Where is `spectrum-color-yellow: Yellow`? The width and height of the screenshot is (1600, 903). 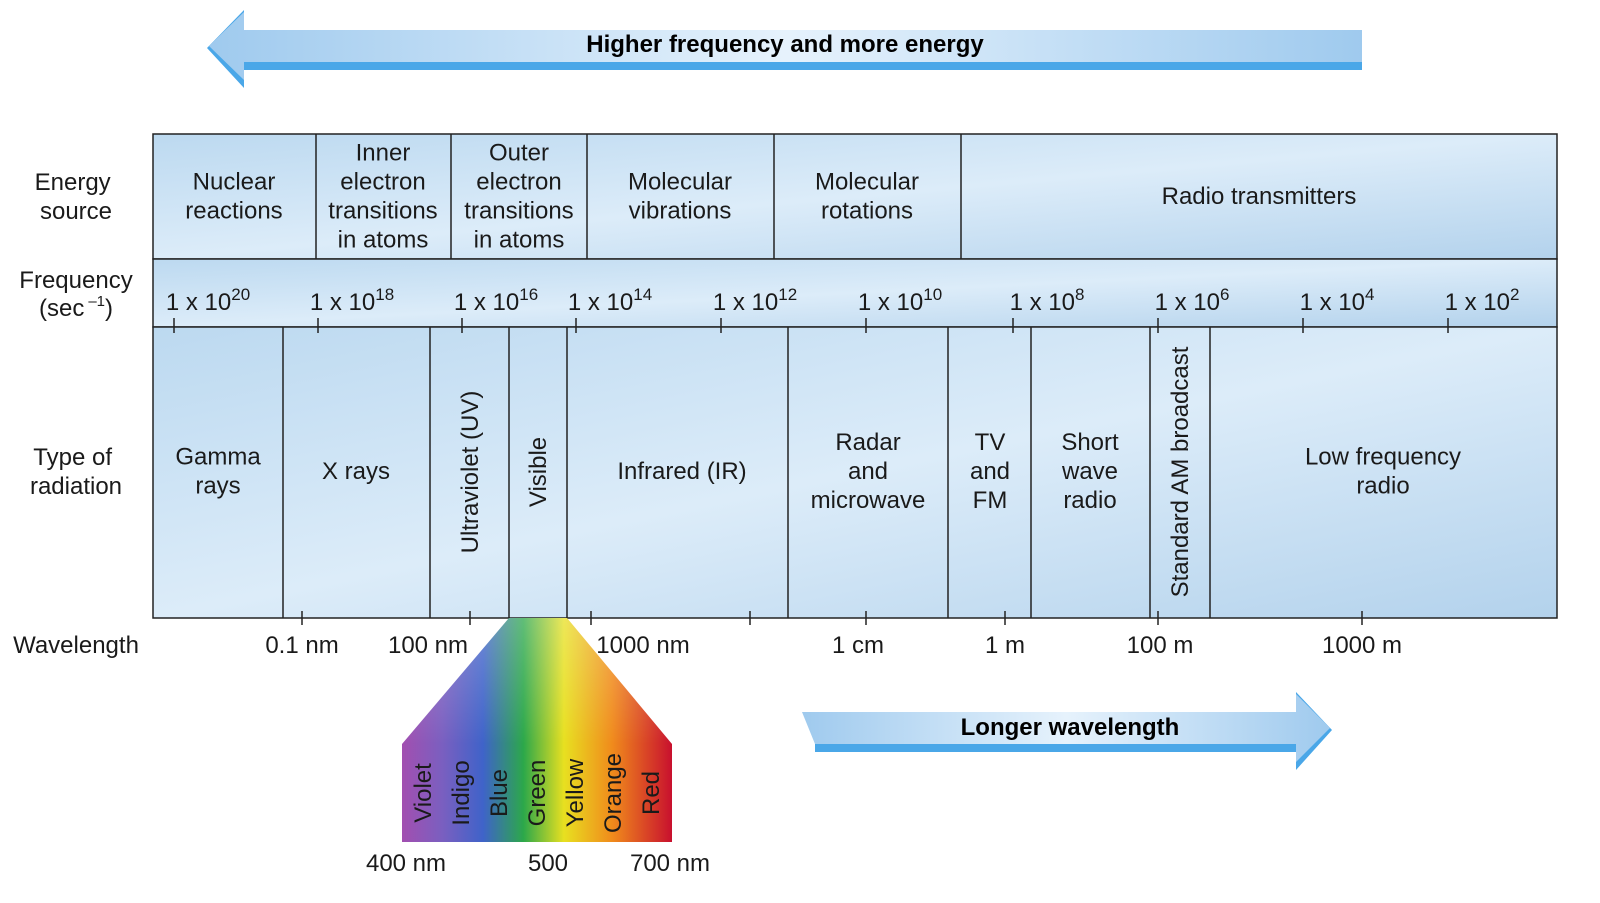
spectrum-color-yellow: Yellow is located at coordinates (575, 792).